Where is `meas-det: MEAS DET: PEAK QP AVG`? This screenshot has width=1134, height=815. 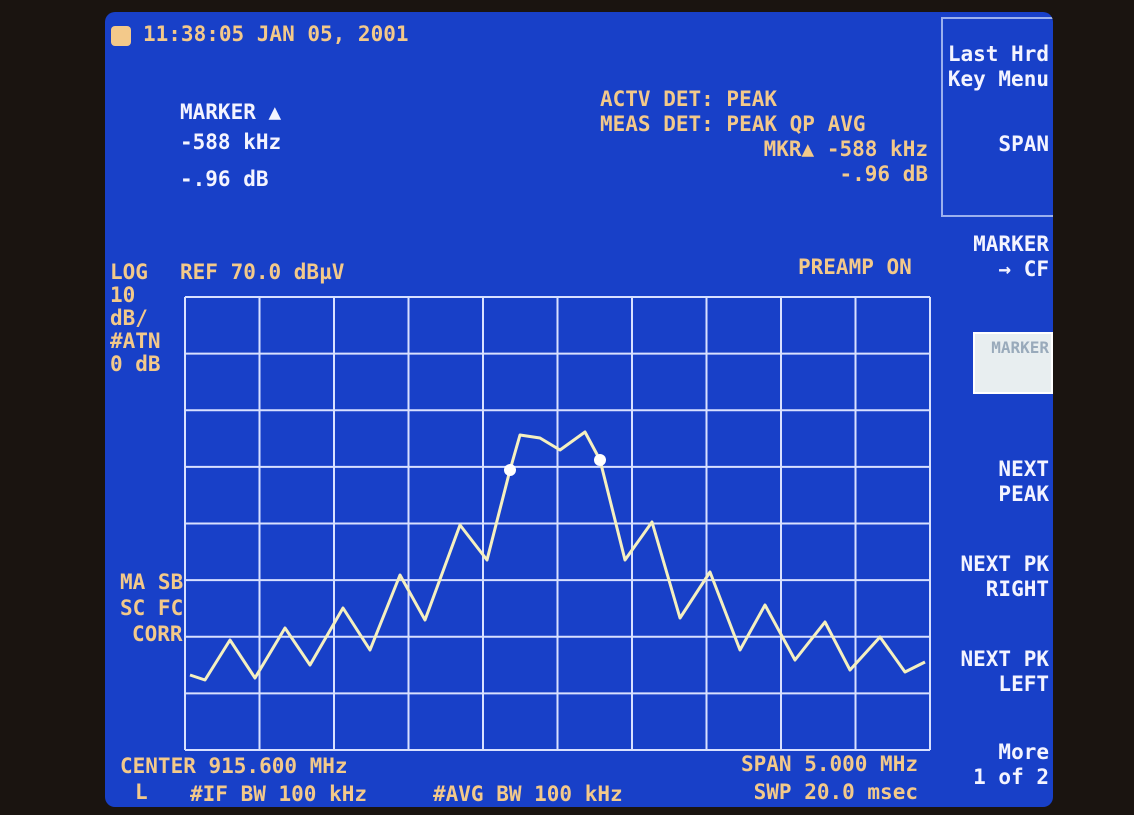
meas-det: MEAS DET: PEAK QP AVG is located at coordinates (733, 124).